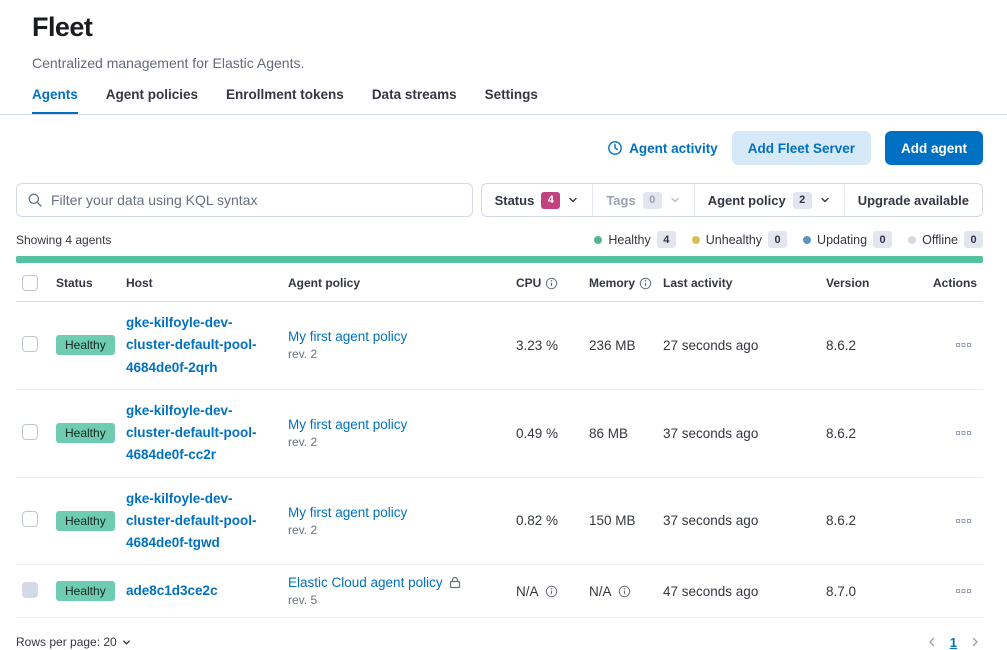 The width and height of the screenshot is (1007, 650). I want to click on filter-status-label: Status, so click(514, 200).